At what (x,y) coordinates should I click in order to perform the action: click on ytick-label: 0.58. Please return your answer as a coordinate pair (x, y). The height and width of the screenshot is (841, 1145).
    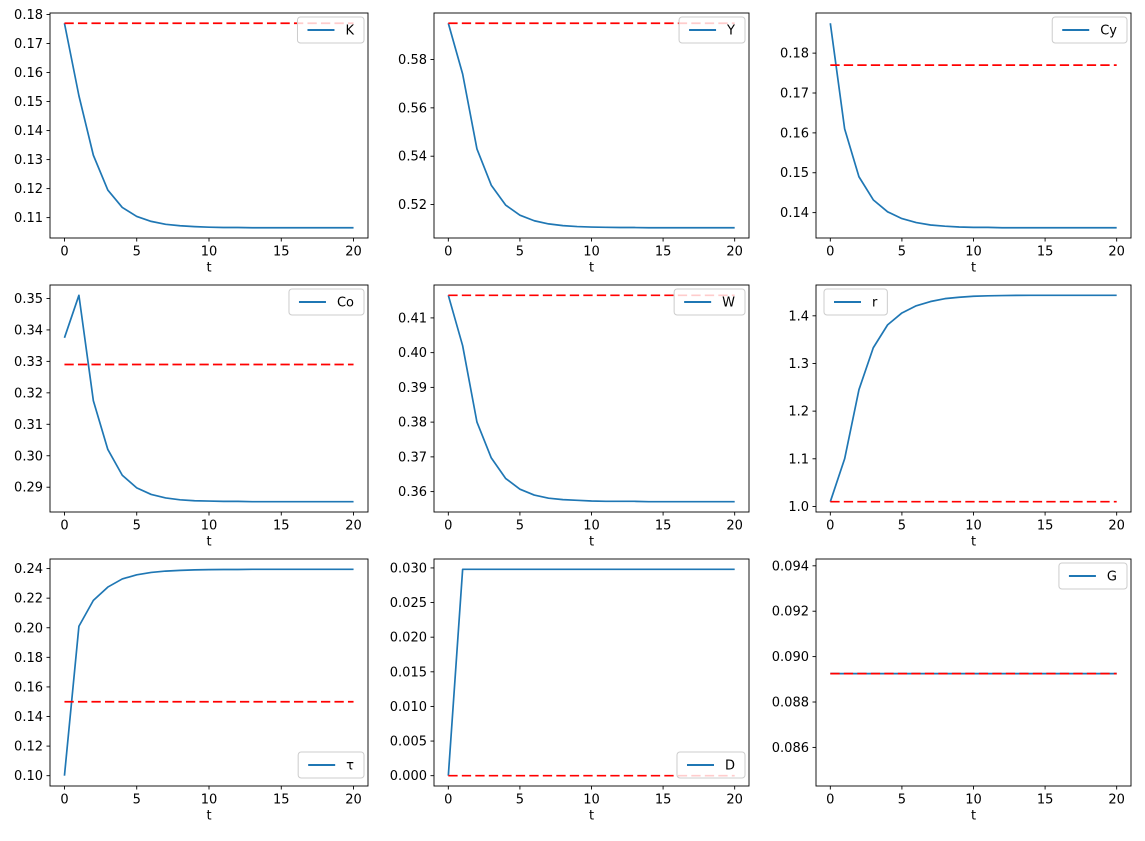
    Looking at the image, I should click on (412, 60).